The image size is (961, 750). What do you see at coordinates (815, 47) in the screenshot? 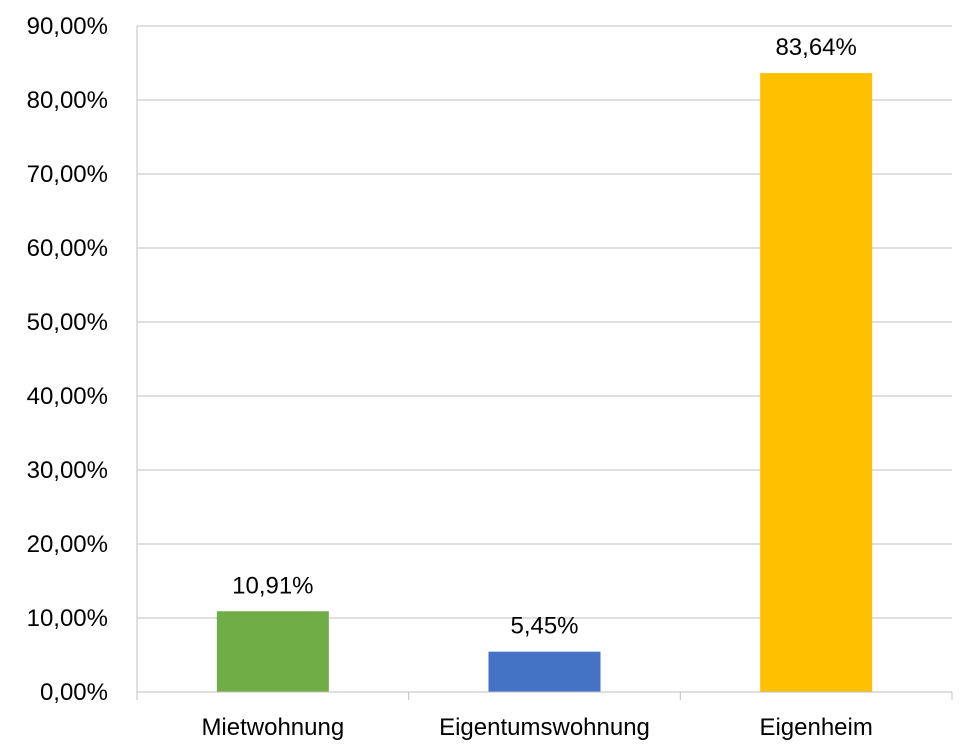
I see `data-label: 83,64%` at bounding box center [815, 47].